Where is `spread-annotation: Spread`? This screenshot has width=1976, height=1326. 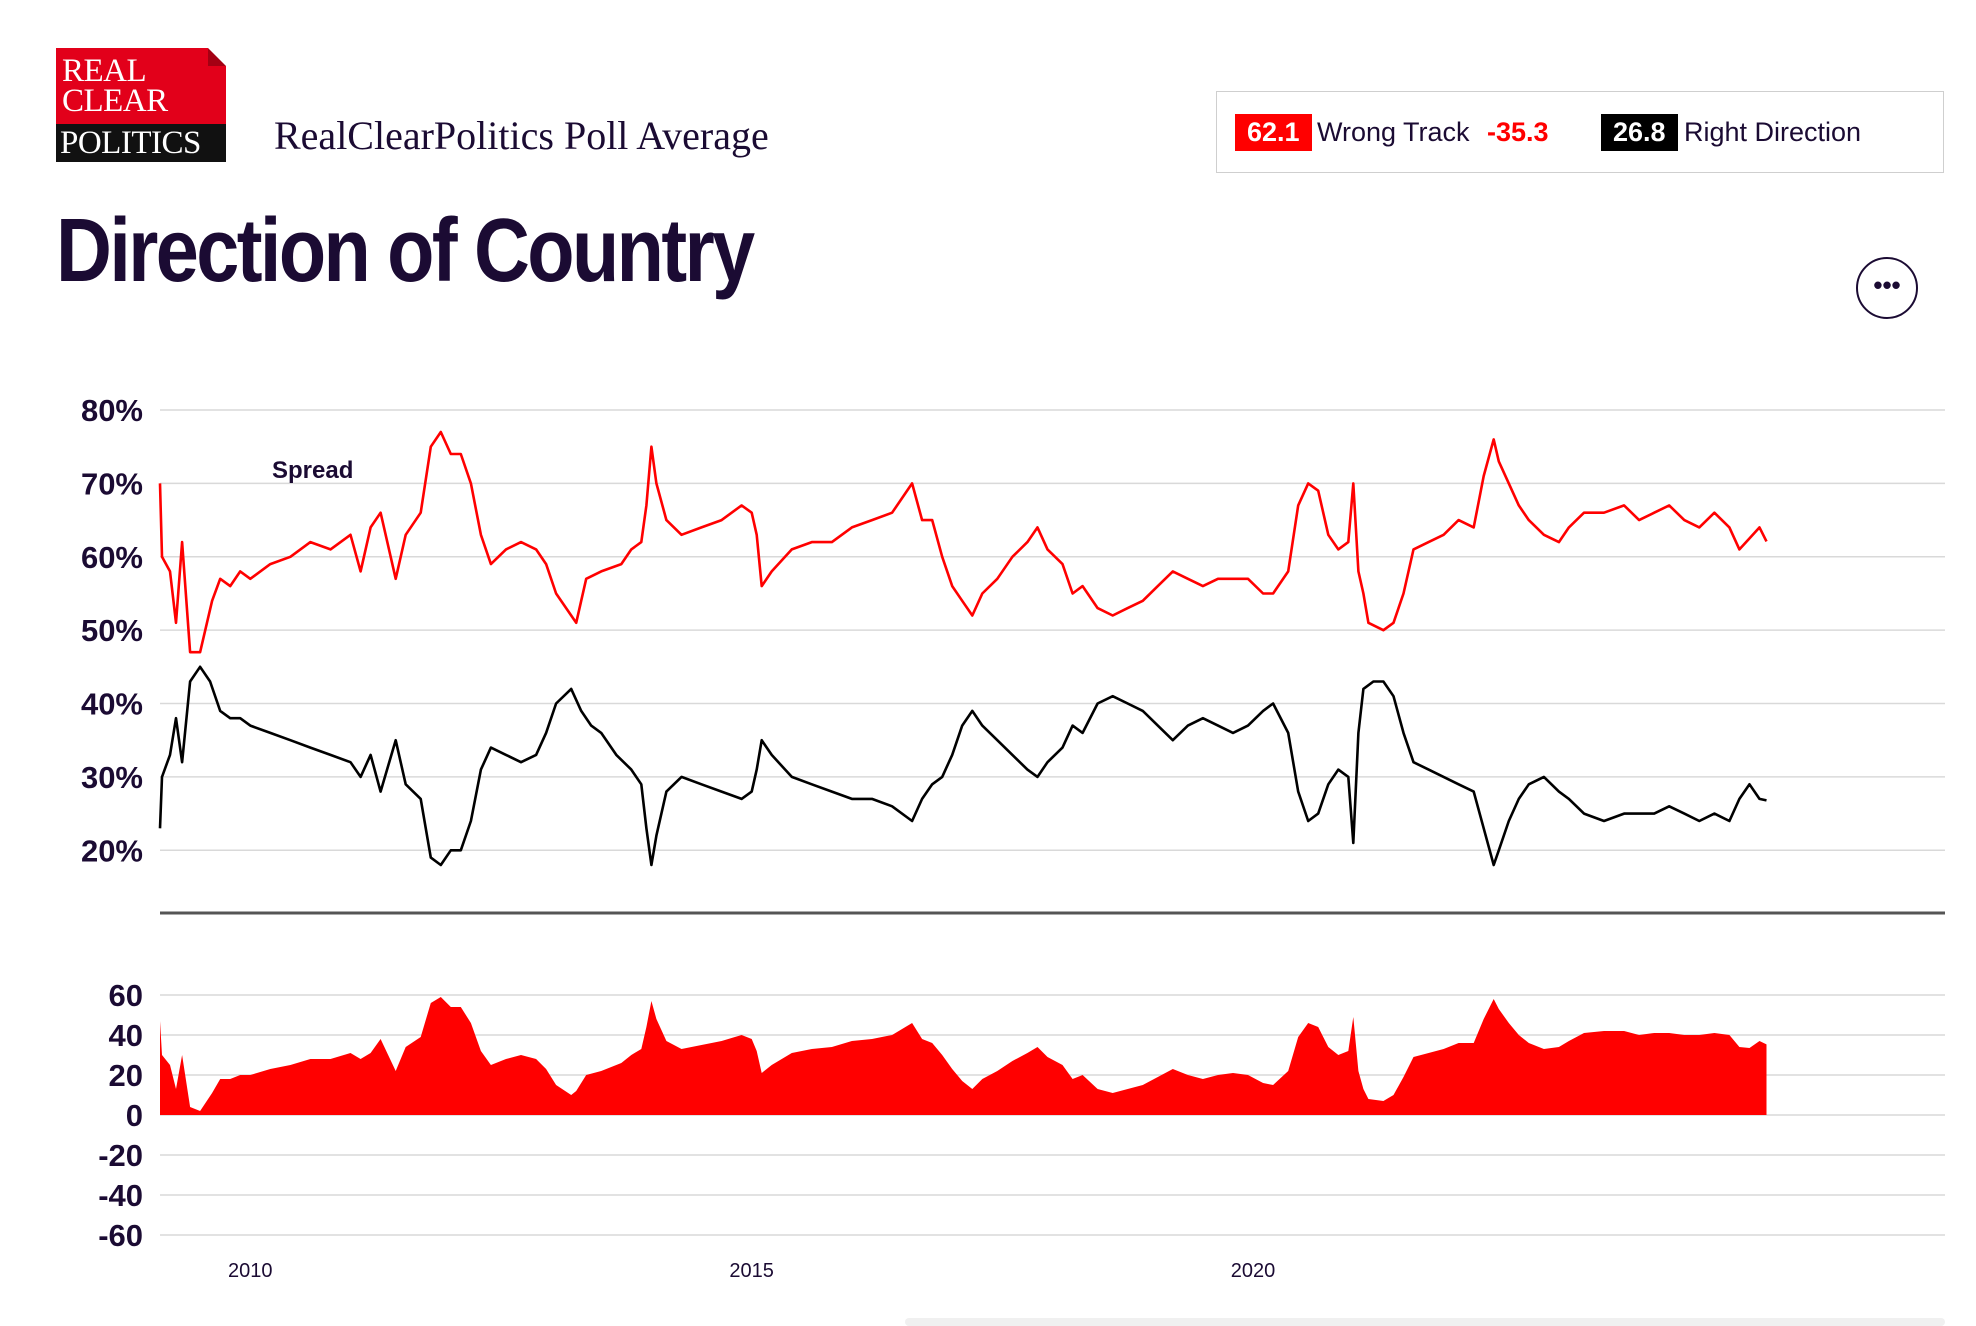 spread-annotation: Spread is located at coordinates (312, 470).